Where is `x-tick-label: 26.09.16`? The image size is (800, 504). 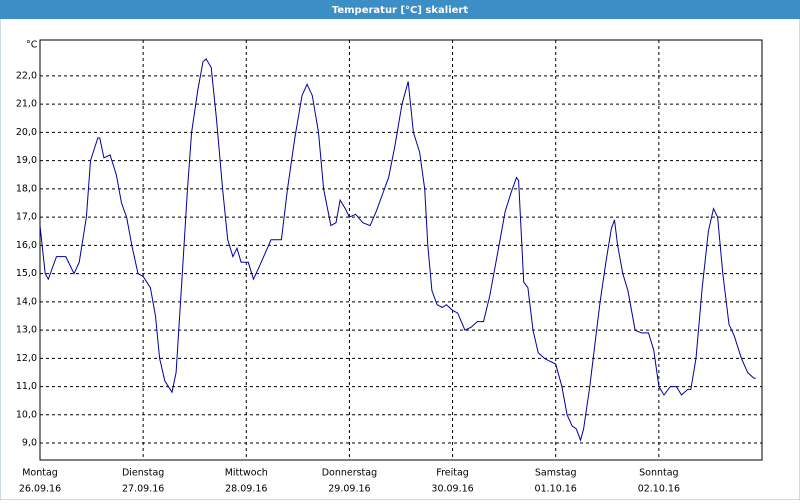
x-tick-label: 26.09.16 is located at coordinates (40, 489).